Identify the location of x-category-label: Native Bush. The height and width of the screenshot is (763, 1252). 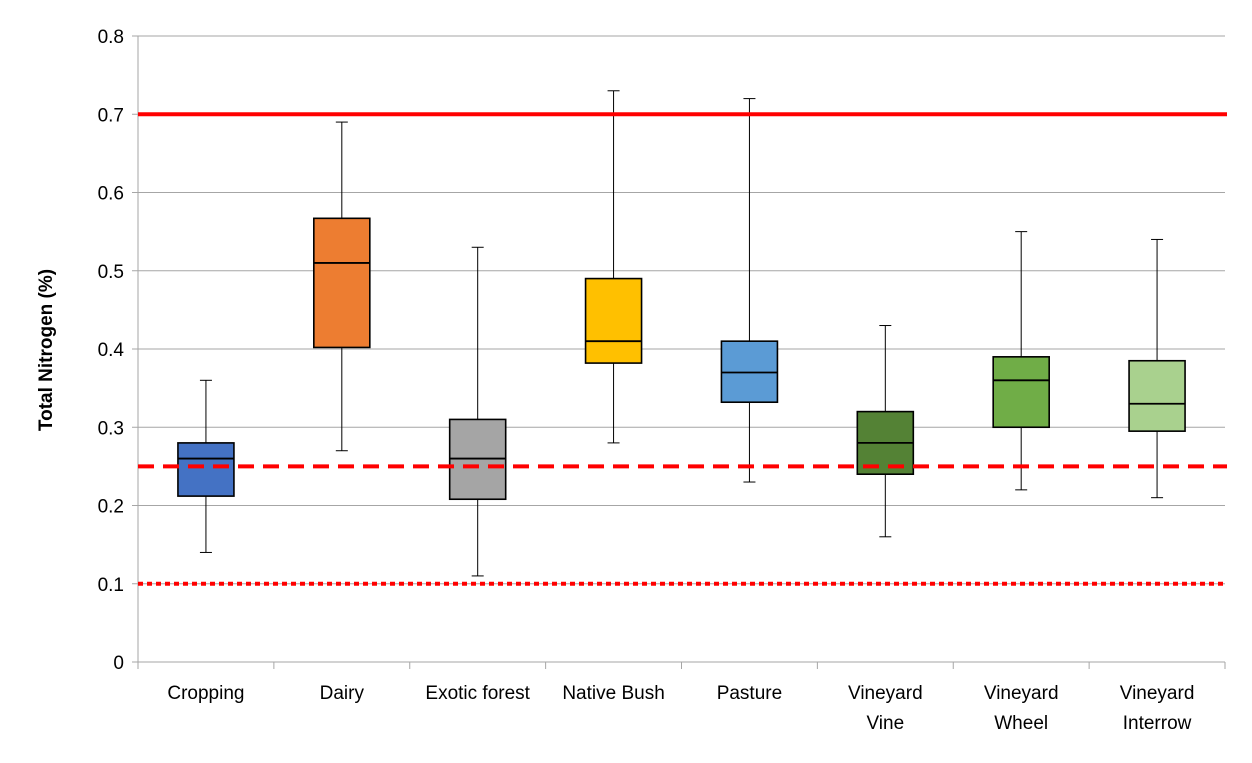
(613, 693).